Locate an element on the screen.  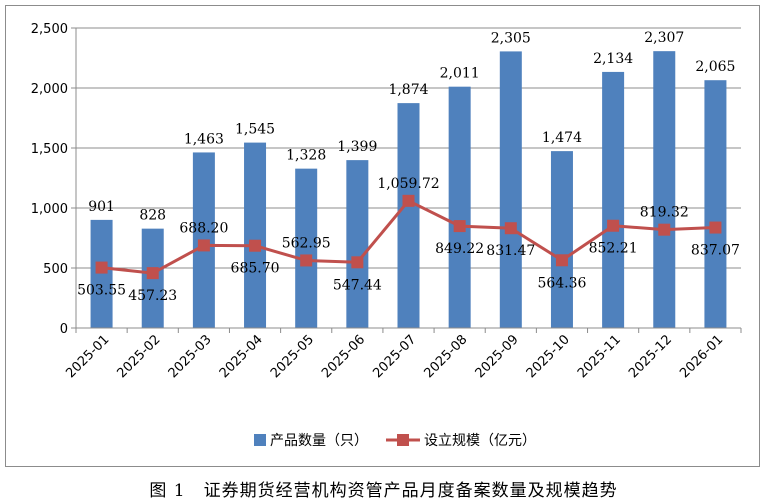
x-tick-label: 2025-04 is located at coordinates (241, 356).